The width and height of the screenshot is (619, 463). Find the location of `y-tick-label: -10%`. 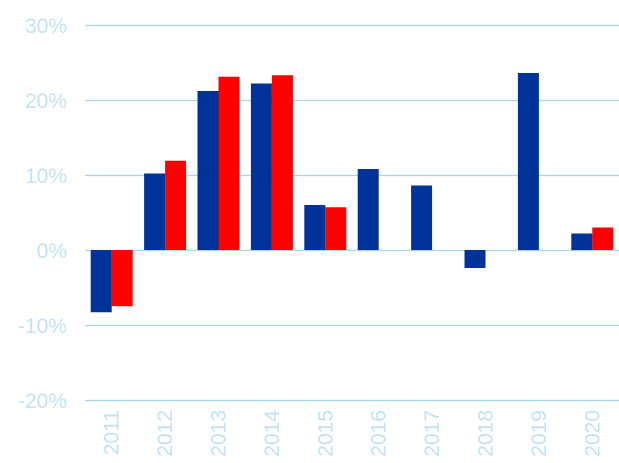

y-tick-label: -10% is located at coordinates (42, 326).